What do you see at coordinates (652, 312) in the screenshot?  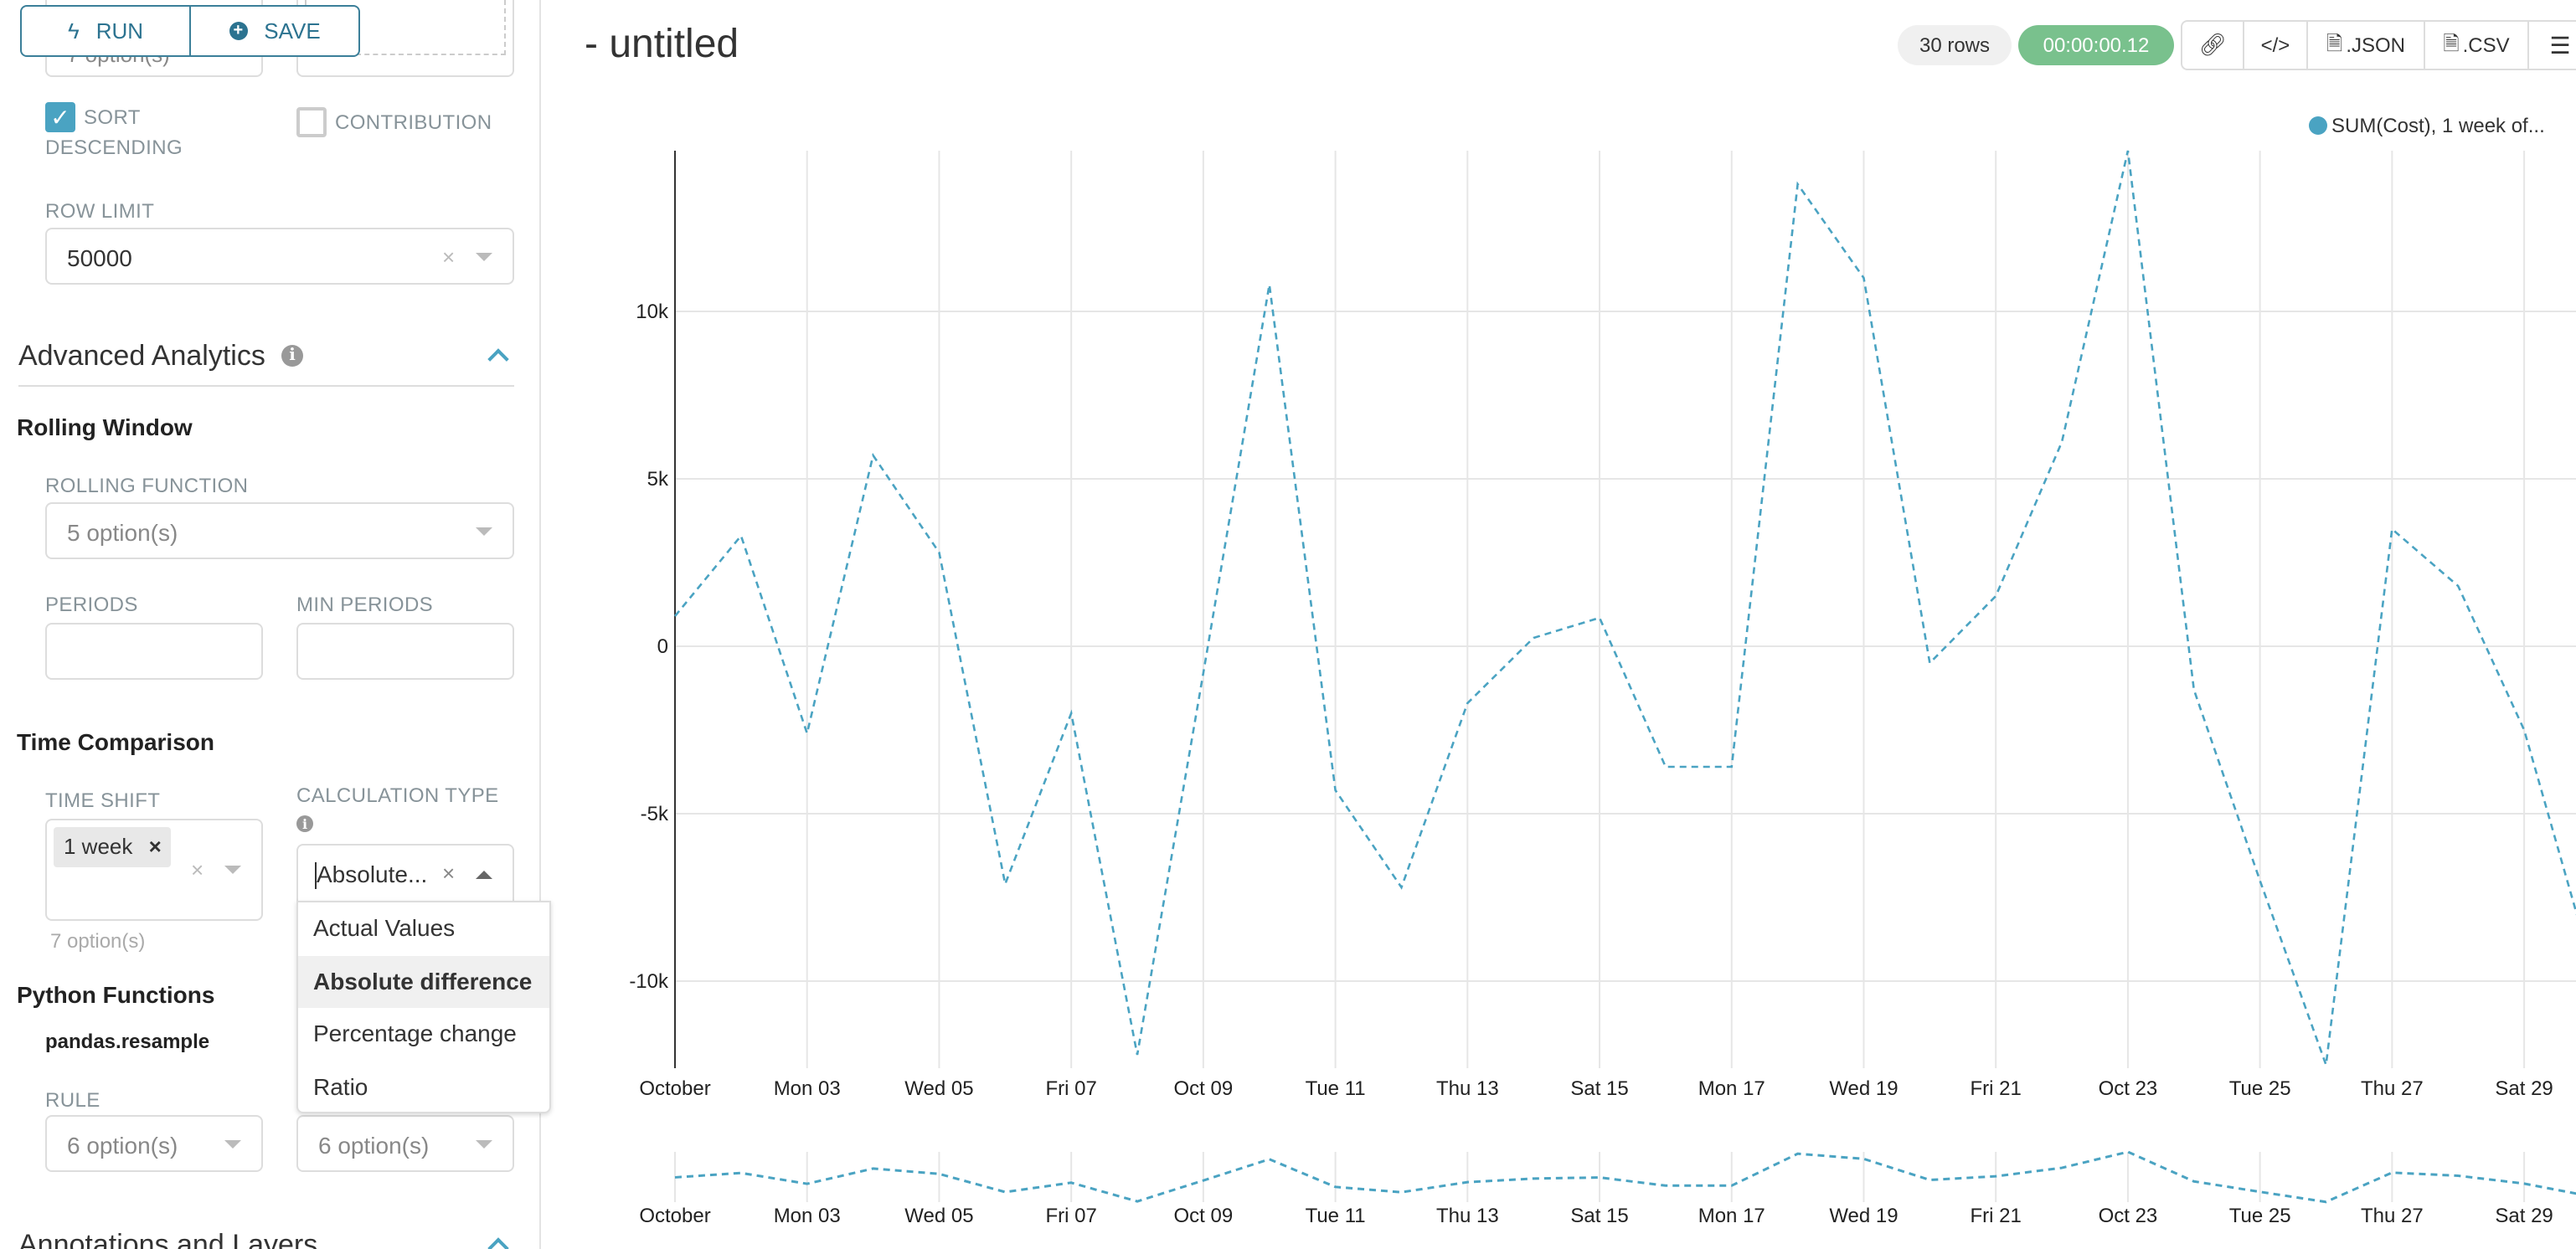 I see `y-tick-label: 10k` at bounding box center [652, 312].